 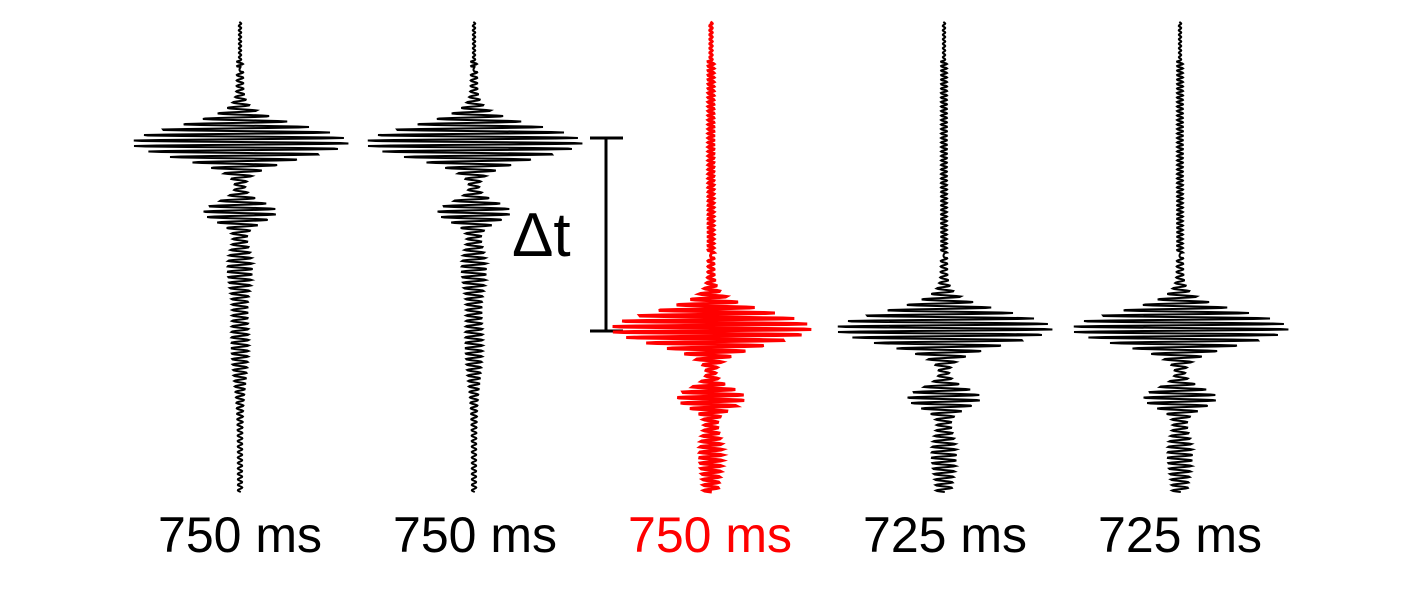 What do you see at coordinates (1180, 535) in the screenshot?
I see `trace-label-5: 725 ms` at bounding box center [1180, 535].